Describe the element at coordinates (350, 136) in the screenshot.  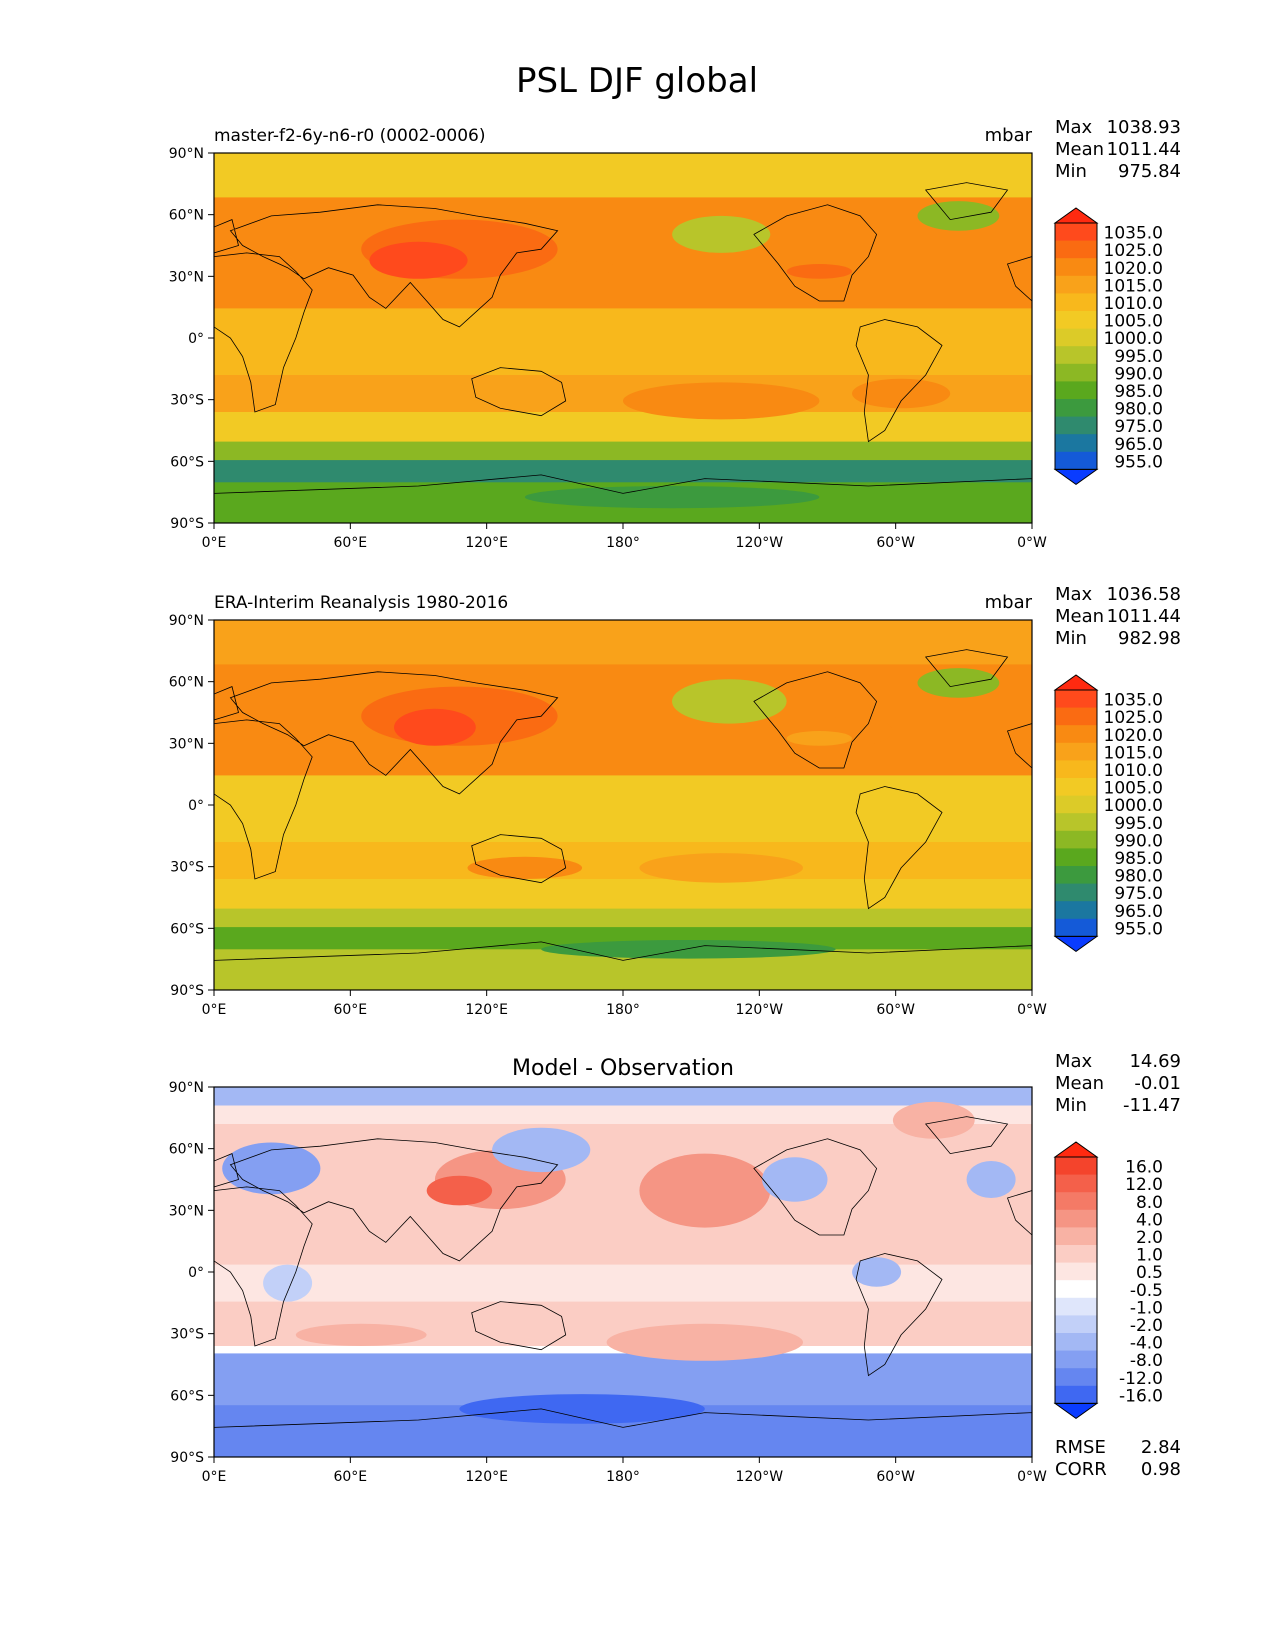
I see `panel-left-title: master-f2-6y-n6-r0 (0002-0006)` at that location.